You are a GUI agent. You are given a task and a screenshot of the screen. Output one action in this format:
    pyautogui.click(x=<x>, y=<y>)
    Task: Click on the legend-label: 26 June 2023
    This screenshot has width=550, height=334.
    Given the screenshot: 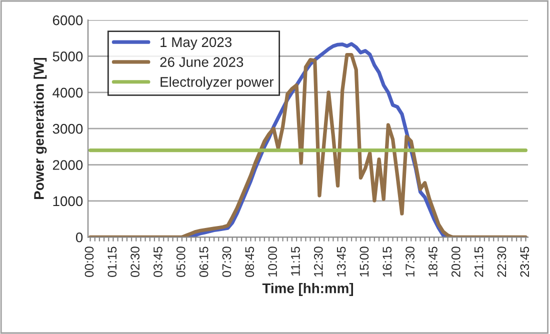 What is the action you would take?
    pyautogui.click(x=202, y=62)
    